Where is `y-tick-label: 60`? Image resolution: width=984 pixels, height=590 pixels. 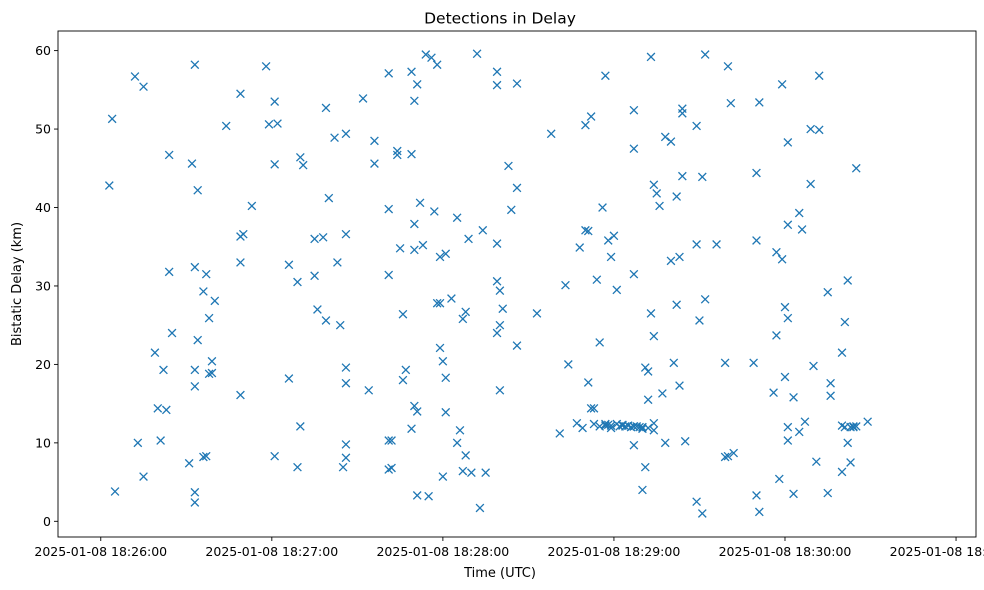
y-tick-label: 60 is located at coordinates (43, 50).